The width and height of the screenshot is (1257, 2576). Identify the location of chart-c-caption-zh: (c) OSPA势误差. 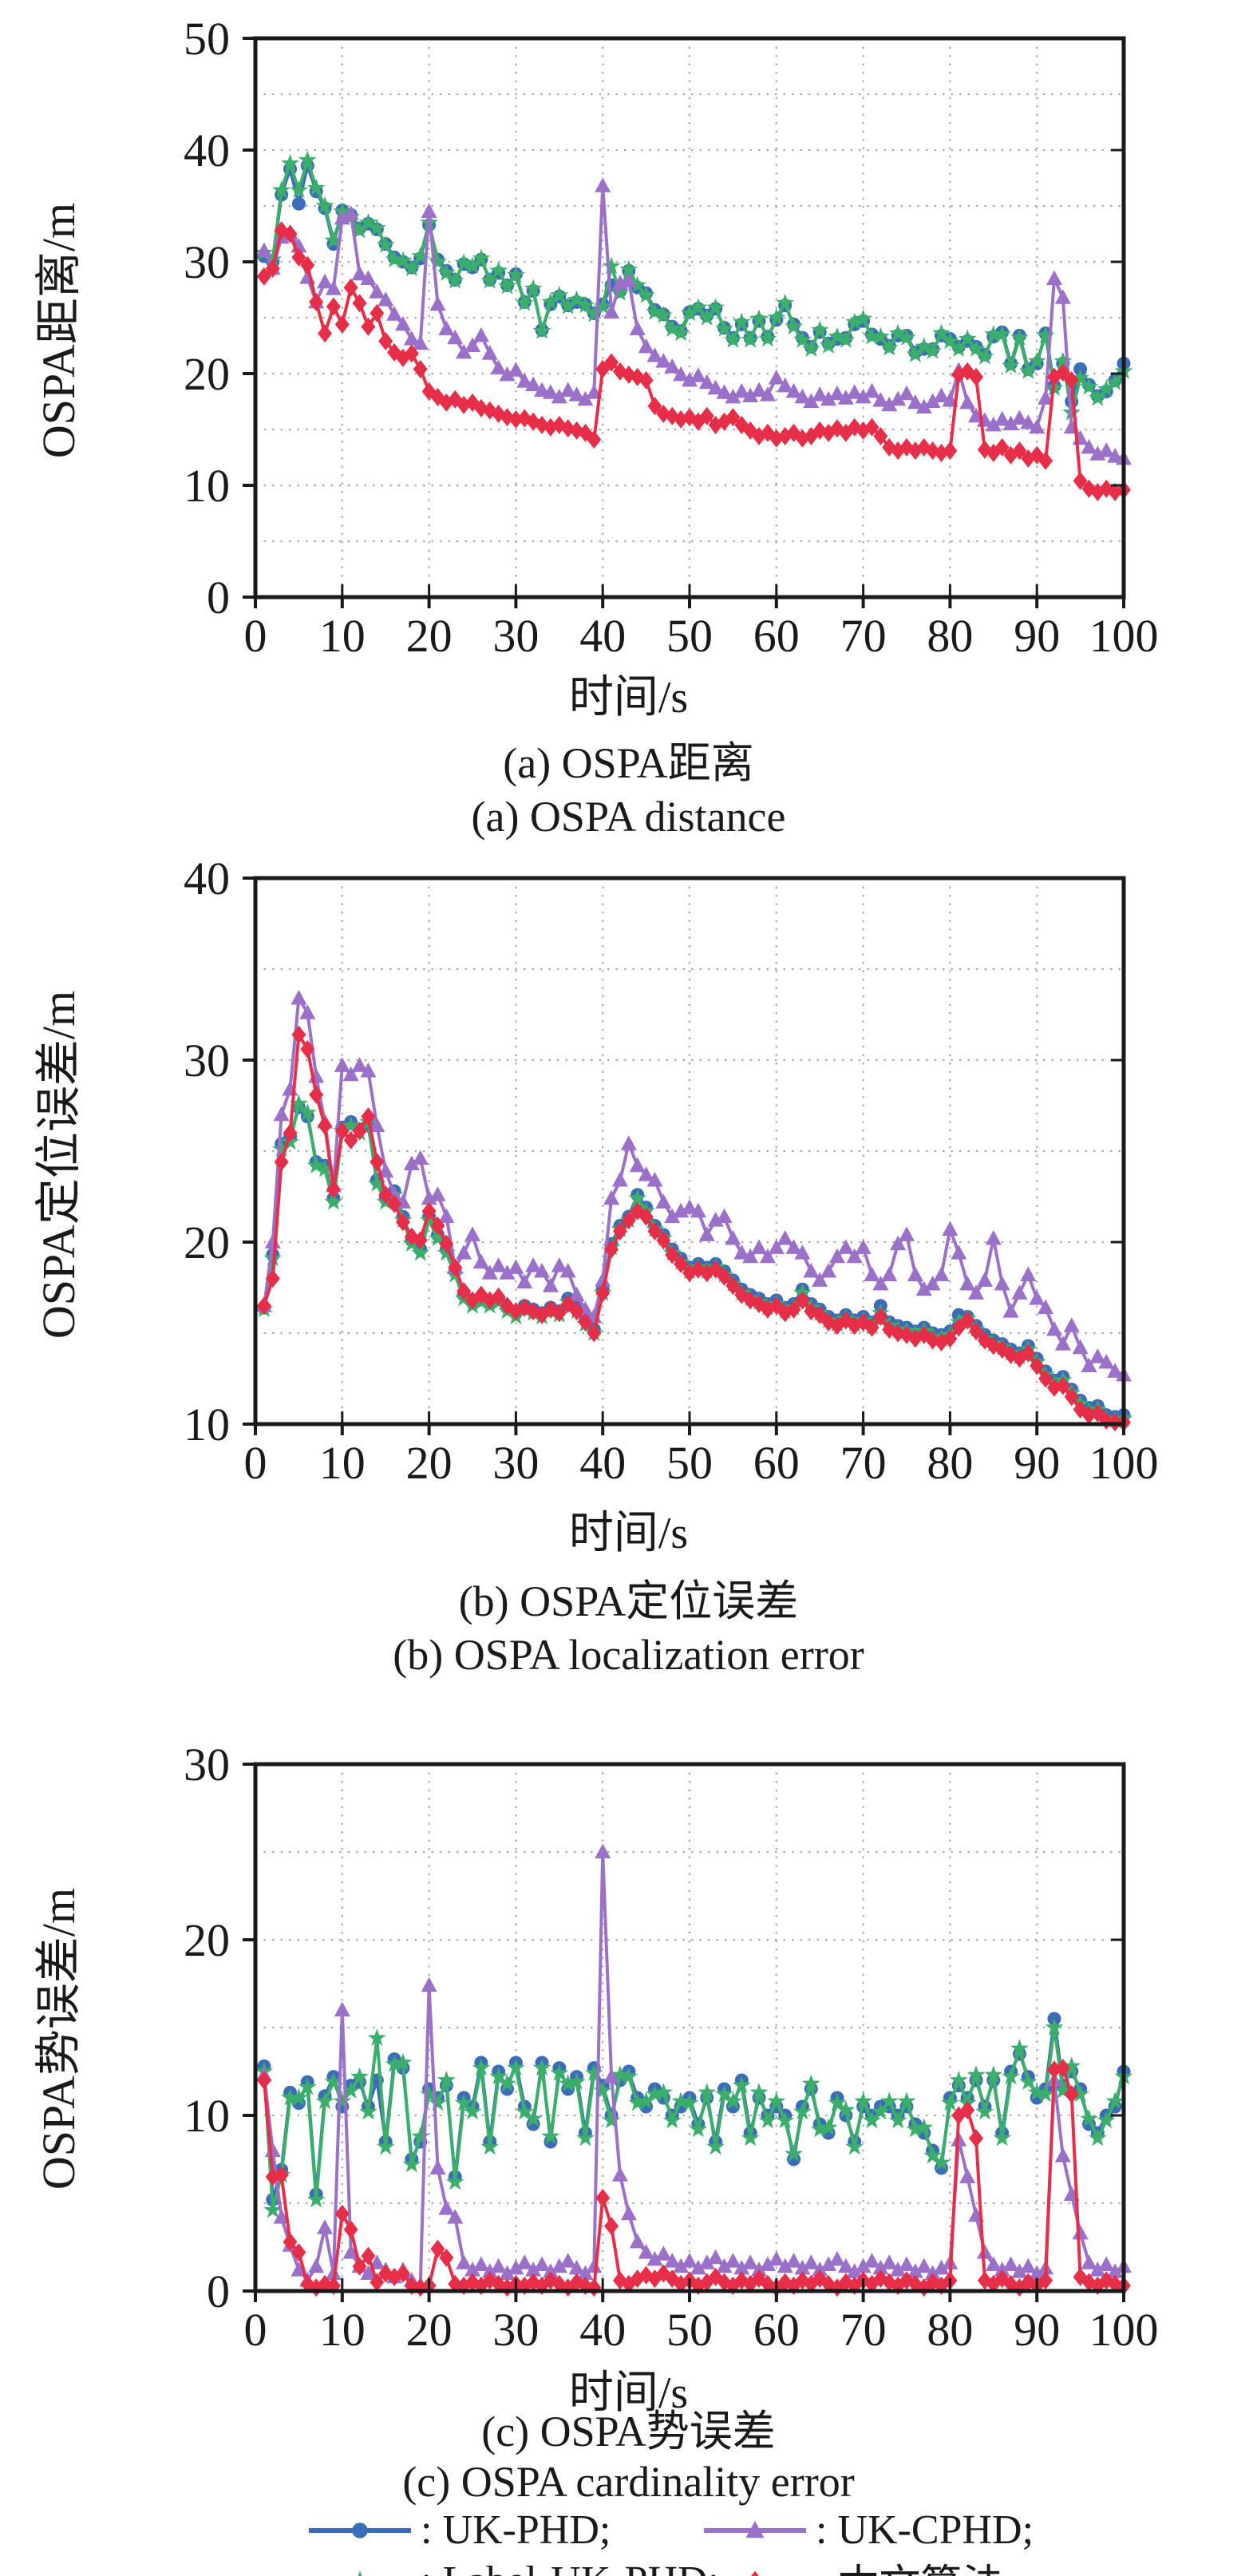
(628, 2432).